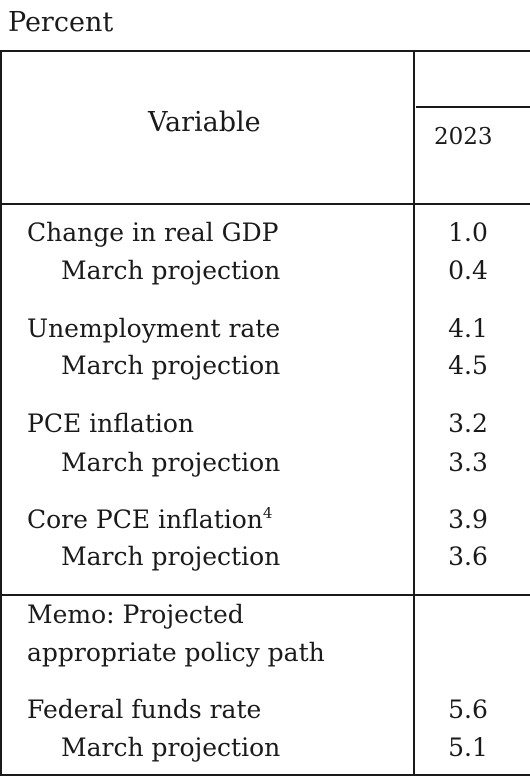 Image resolution: width=530 pixels, height=777 pixels. I want to click on table-row: Change in real GDP 1.0, so click(265, 233).